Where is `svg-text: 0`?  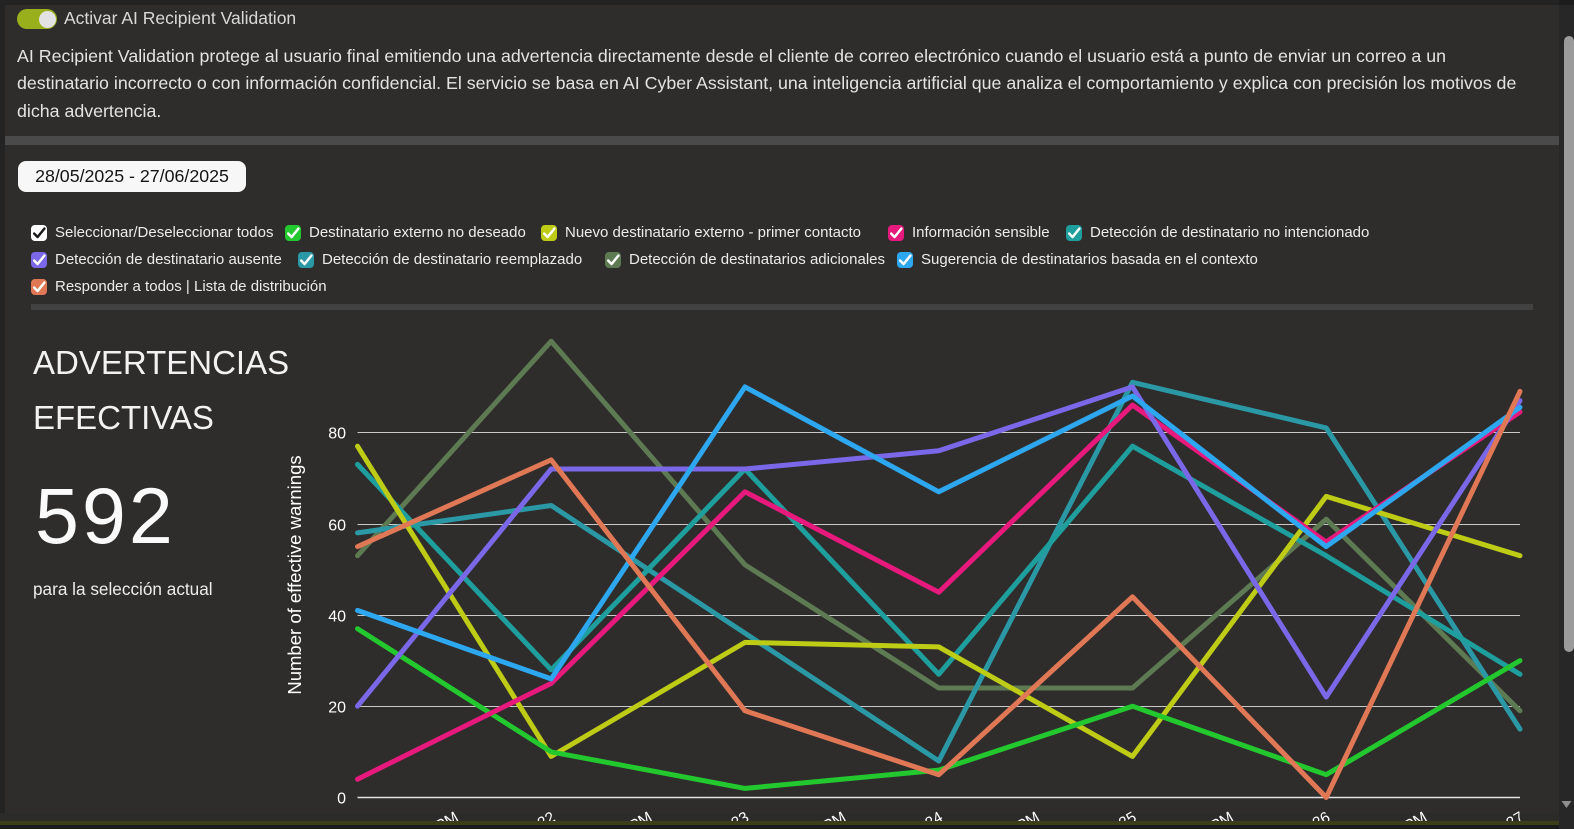
svg-text: 0 is located at coordinates (341, 798).